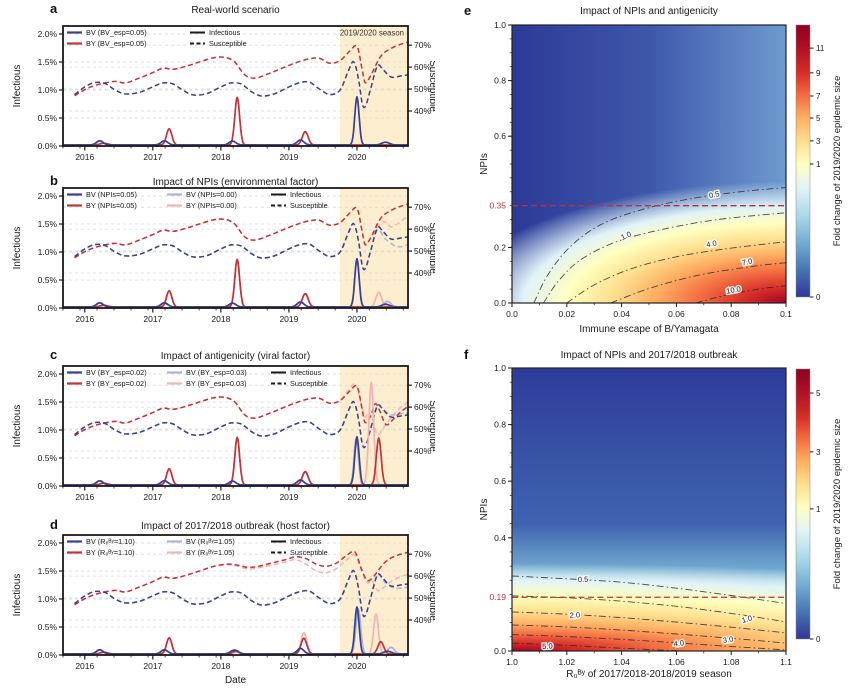 This screenshot has width=851, height=695. I want to click on y-axis-label: Infectious, so click(17, 86).